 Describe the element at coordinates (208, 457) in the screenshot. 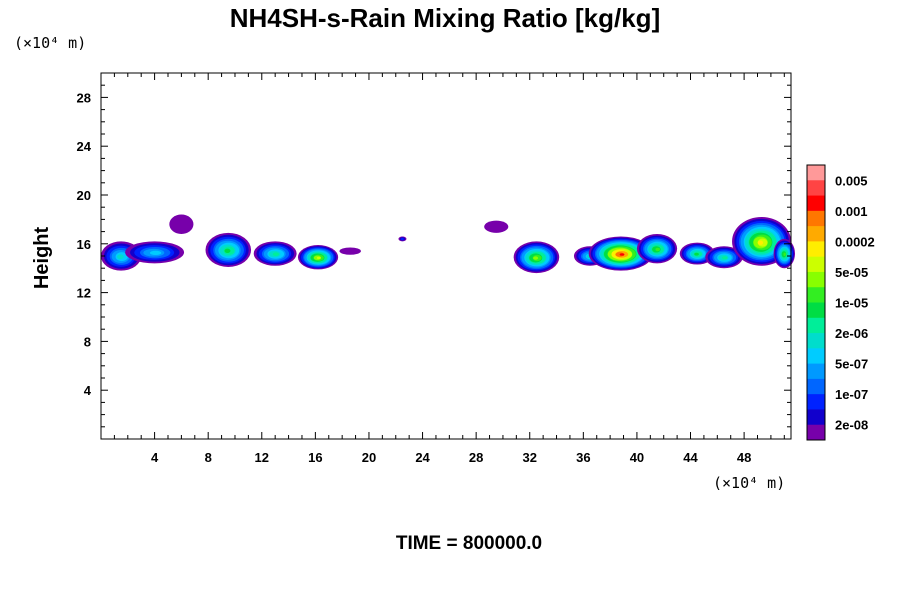

I see `x-tick-label: 8` at that location.